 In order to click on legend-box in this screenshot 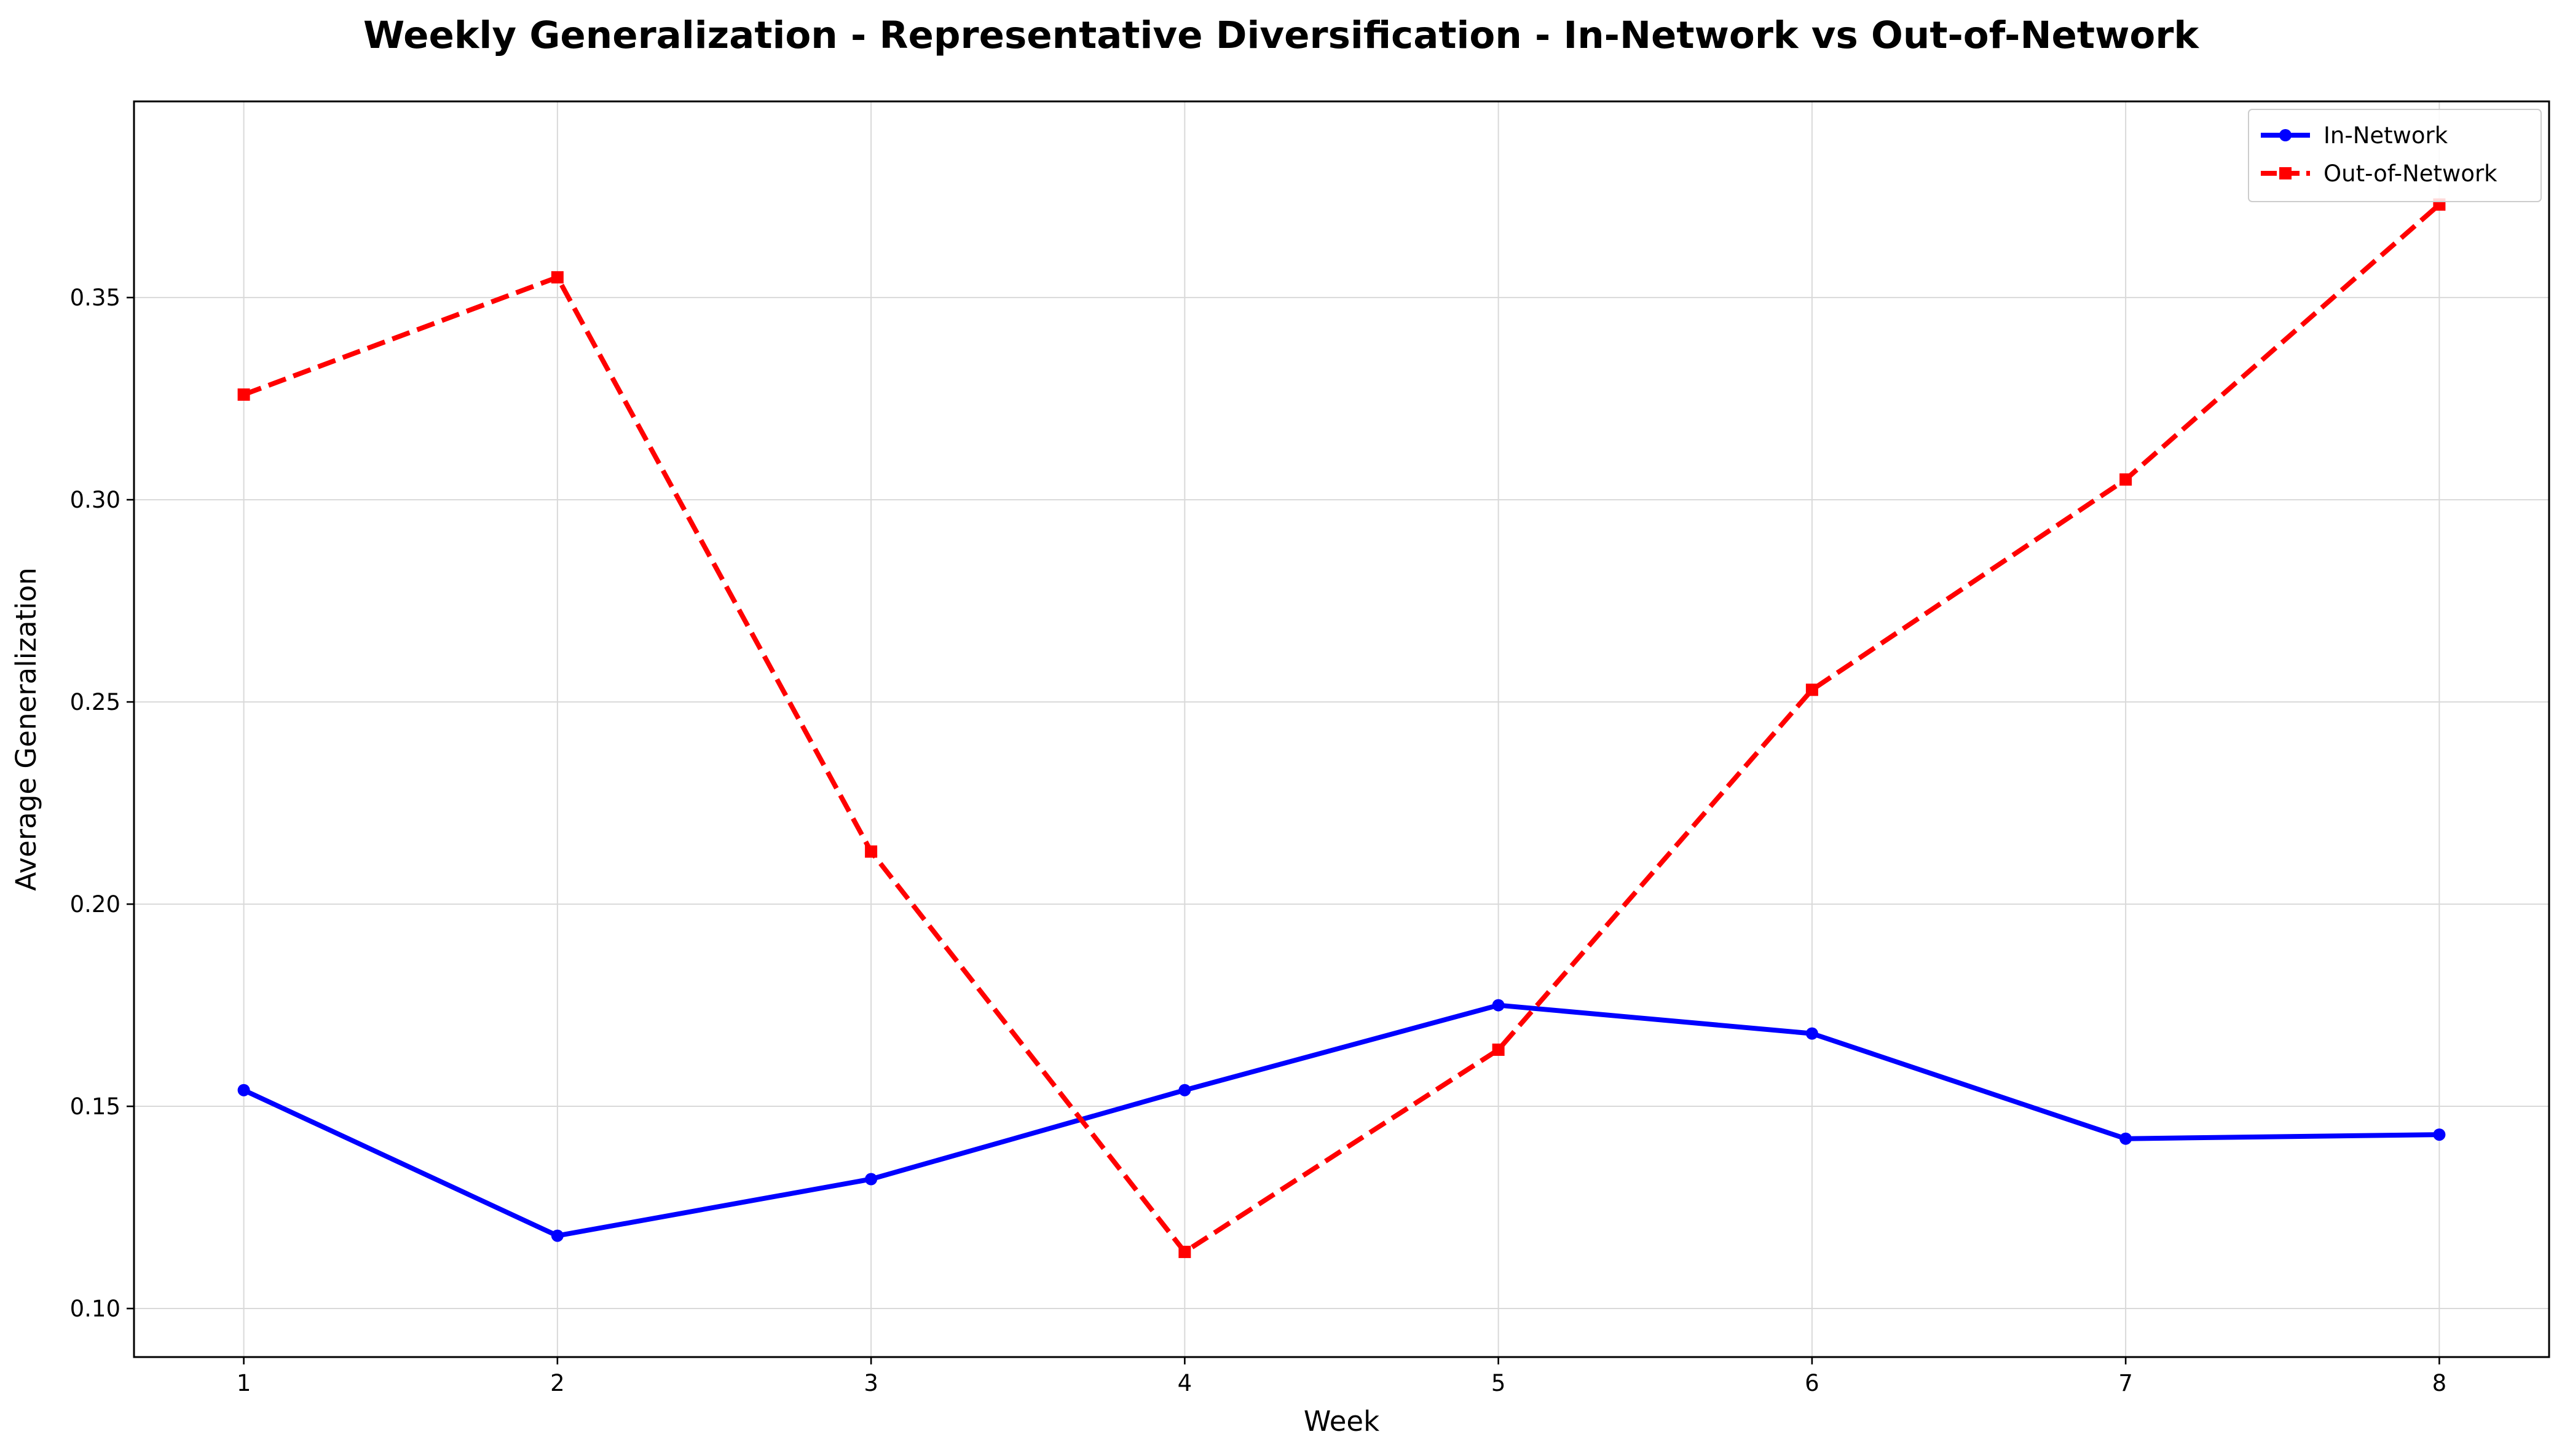, I will do `click(2395, 155)`.